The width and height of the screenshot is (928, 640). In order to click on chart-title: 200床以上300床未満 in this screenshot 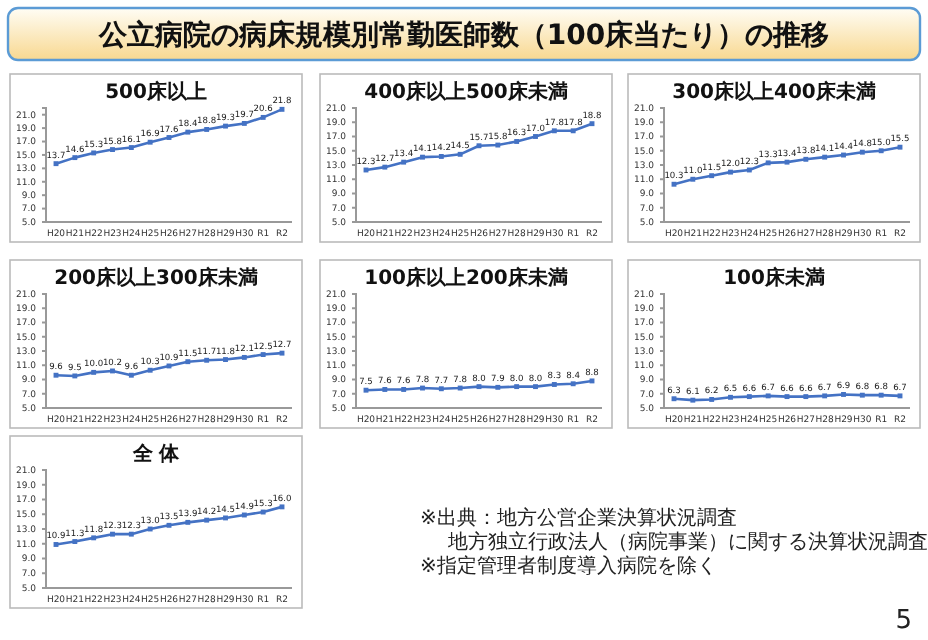, I will do `click(156, 278)`.